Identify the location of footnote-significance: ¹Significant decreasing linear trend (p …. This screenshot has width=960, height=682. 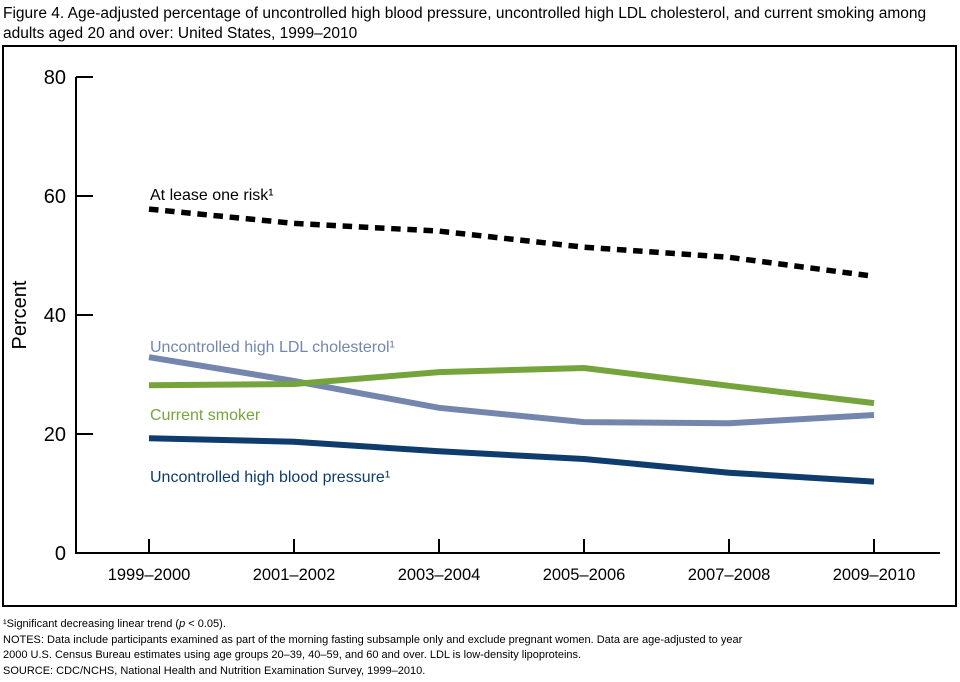
(479, 625).